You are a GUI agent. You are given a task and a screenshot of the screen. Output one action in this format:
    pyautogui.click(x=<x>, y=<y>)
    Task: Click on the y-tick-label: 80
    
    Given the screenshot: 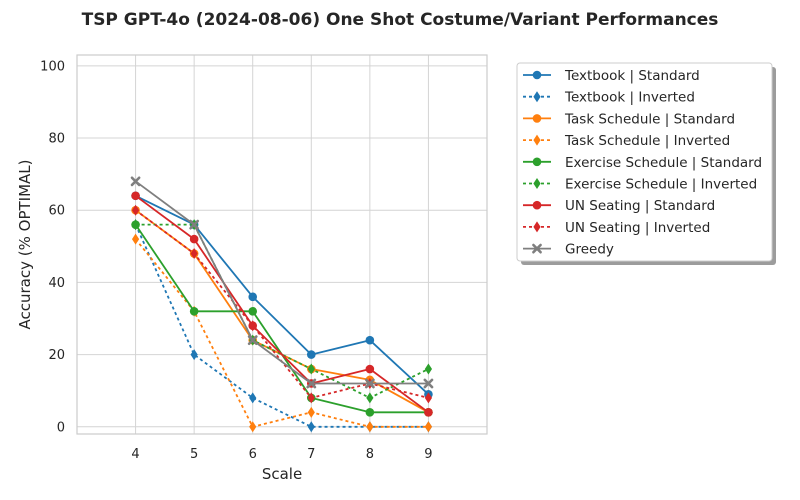 What is the action you would take?
    pyautogui.click(x=56, y=139)
    